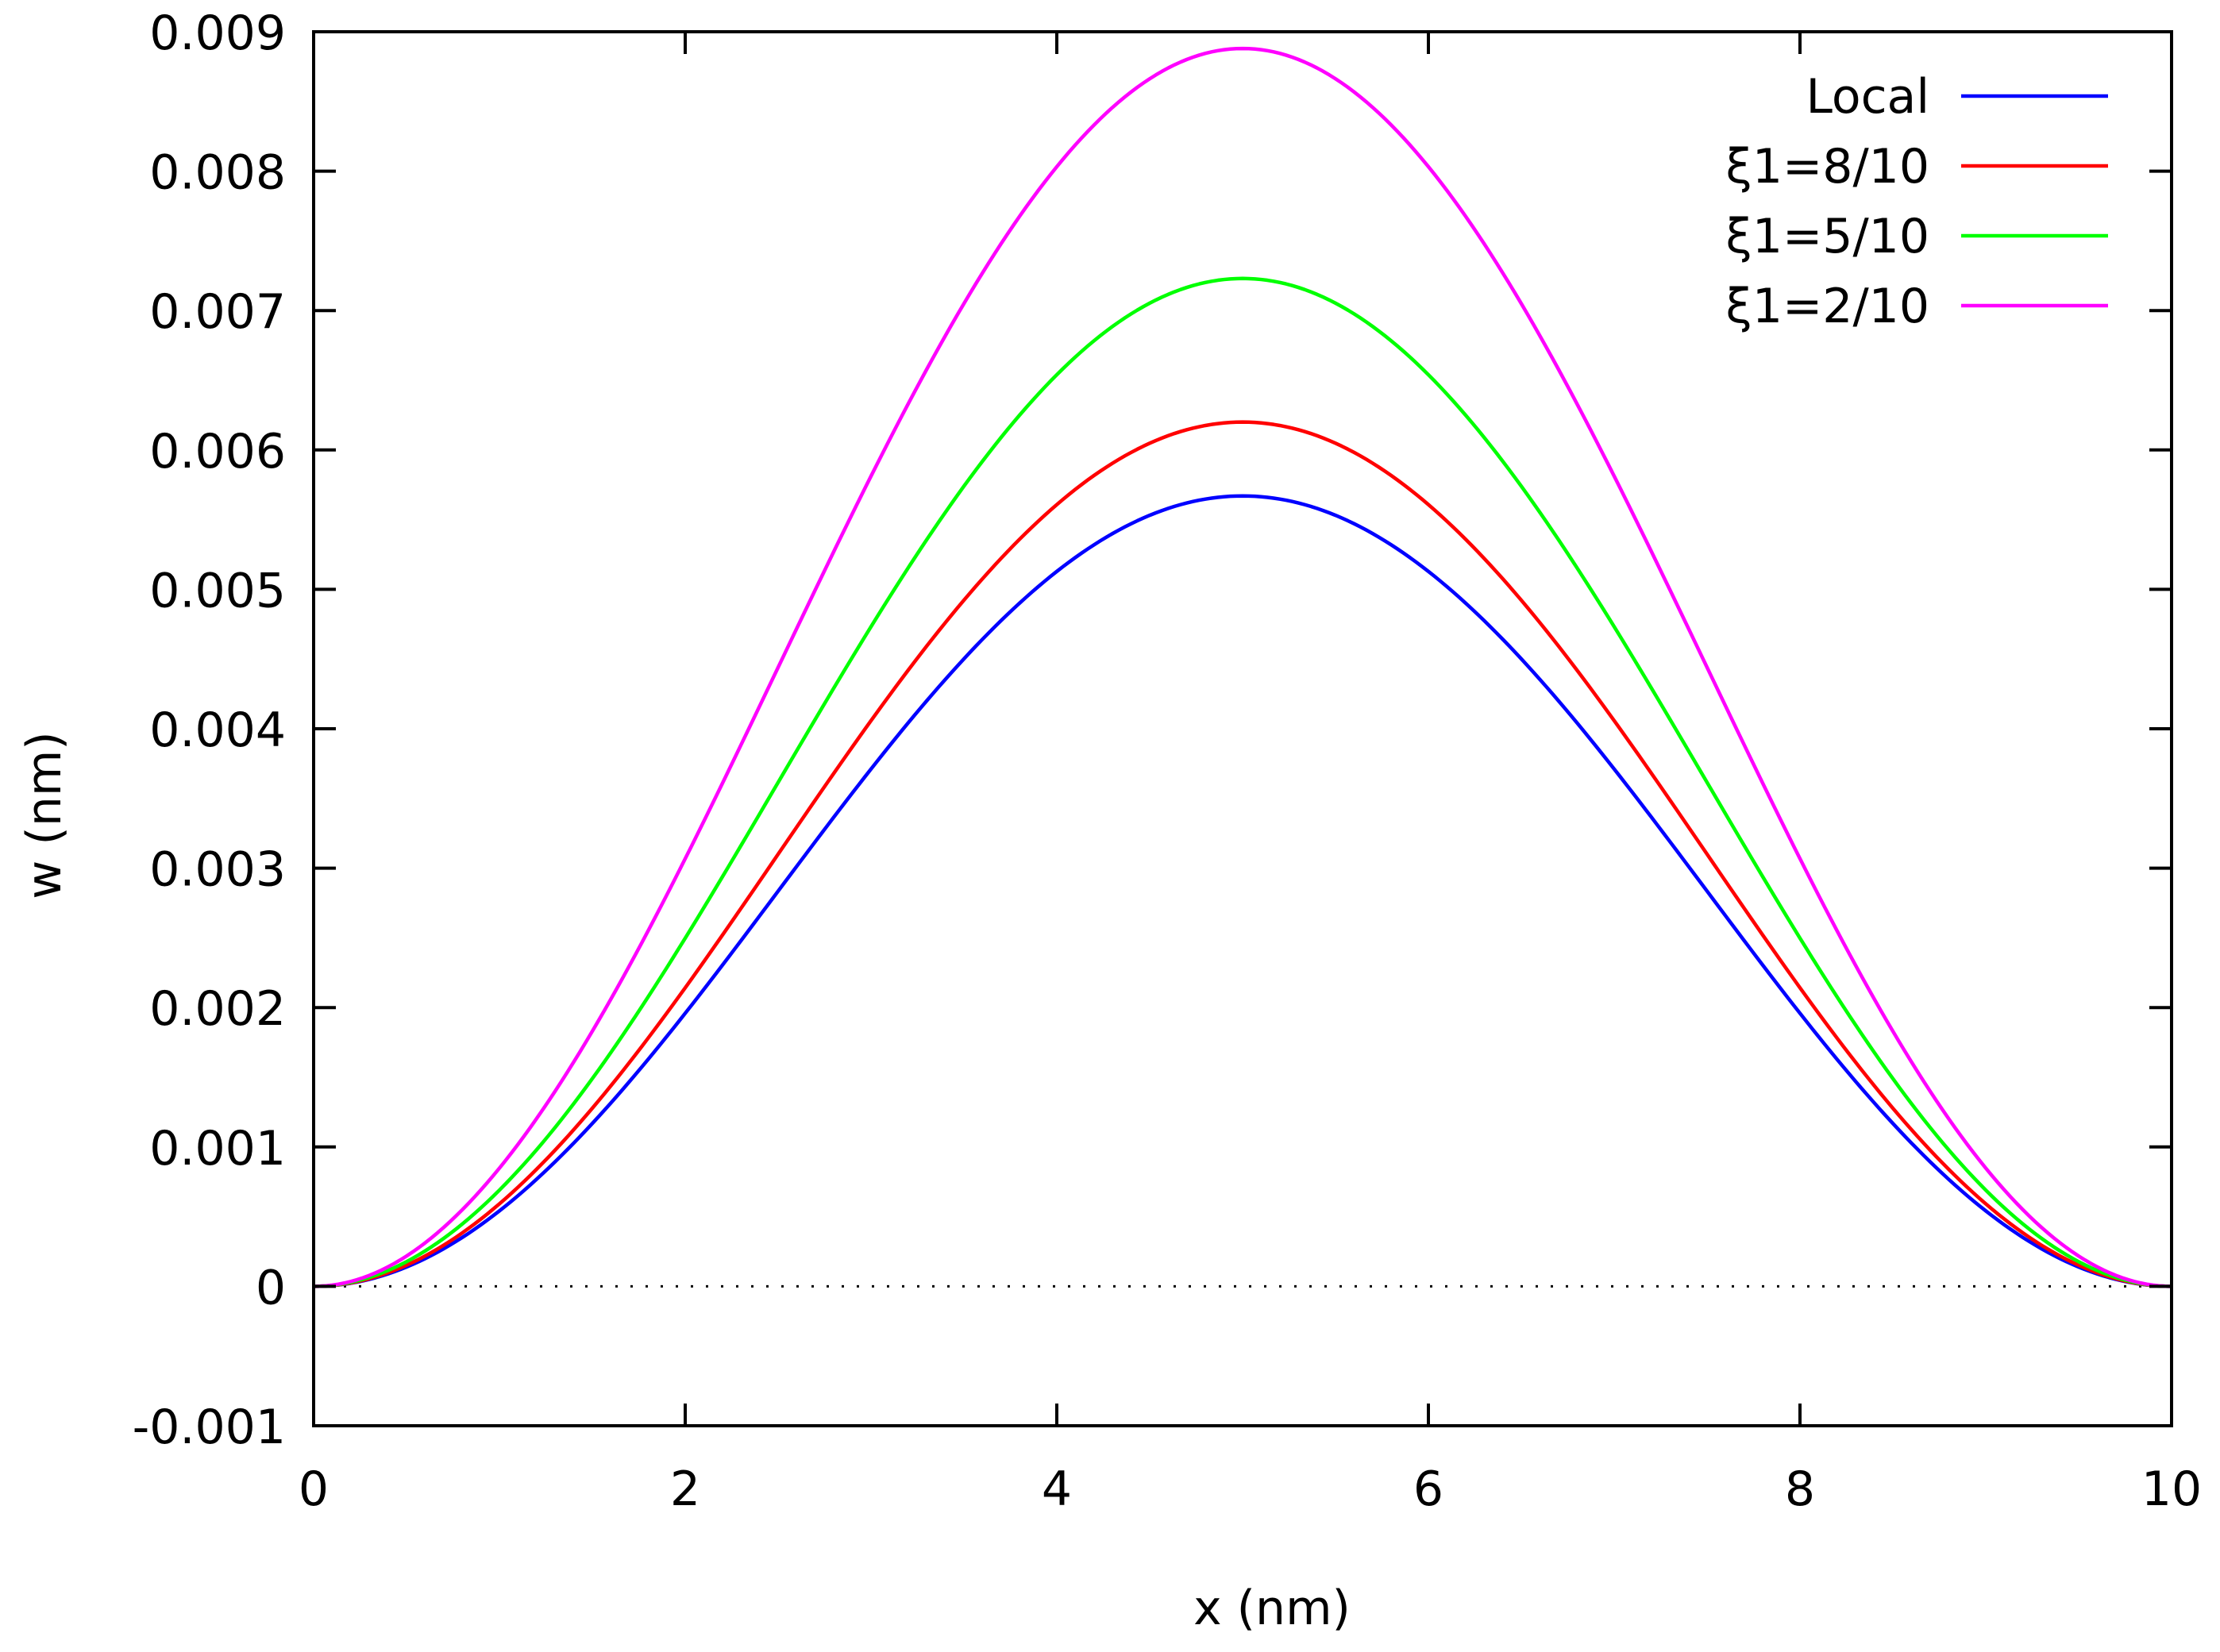  I want to click on y-tick-label: 0, so click(271, 1287).